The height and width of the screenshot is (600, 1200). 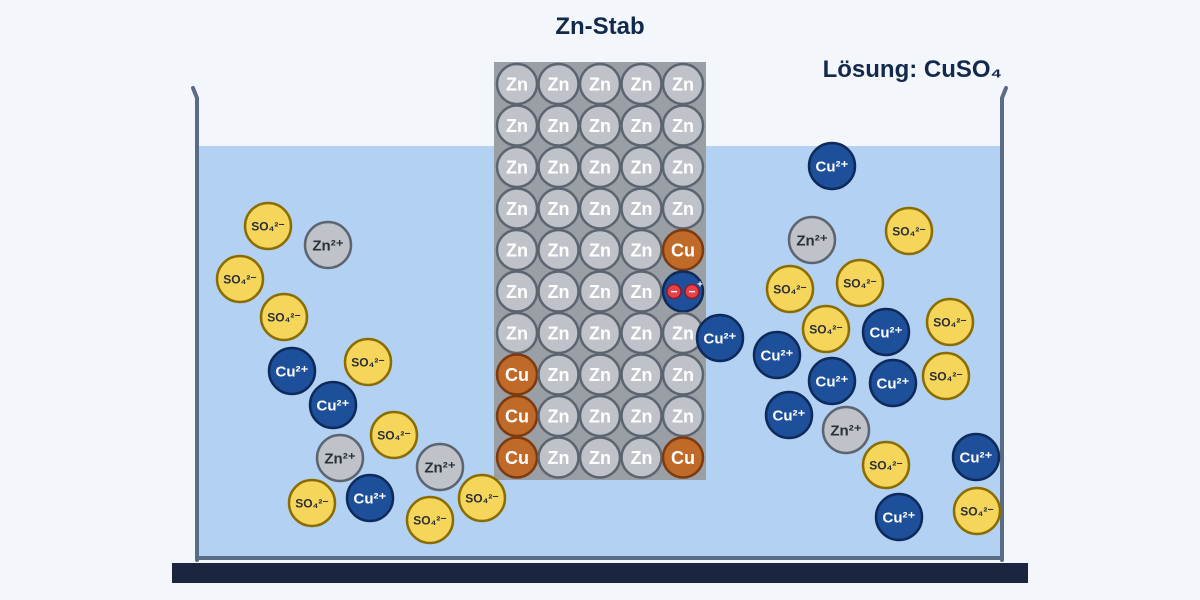 What do you see at coordinates (912, 69) in the screenshot?
I see `solution-label: Lösung: CuSO₄` at bounding box center [912, 69].